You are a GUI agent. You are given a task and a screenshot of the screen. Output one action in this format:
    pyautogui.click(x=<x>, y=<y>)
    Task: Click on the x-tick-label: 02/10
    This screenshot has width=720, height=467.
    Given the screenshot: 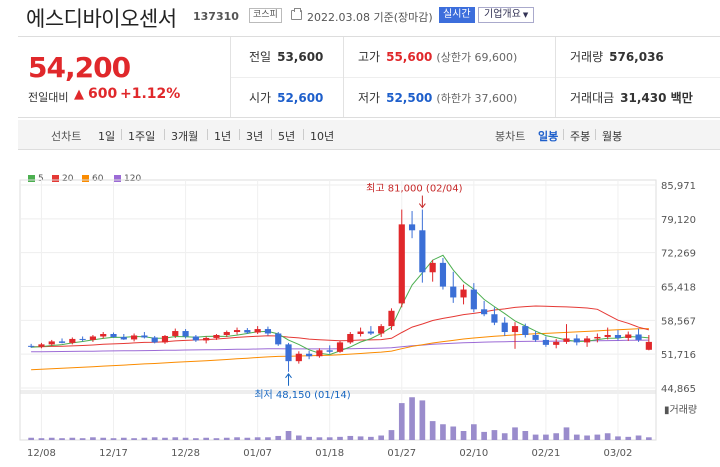 What is the action you would take?
    pyautogui.click(x=473, y=453)
    